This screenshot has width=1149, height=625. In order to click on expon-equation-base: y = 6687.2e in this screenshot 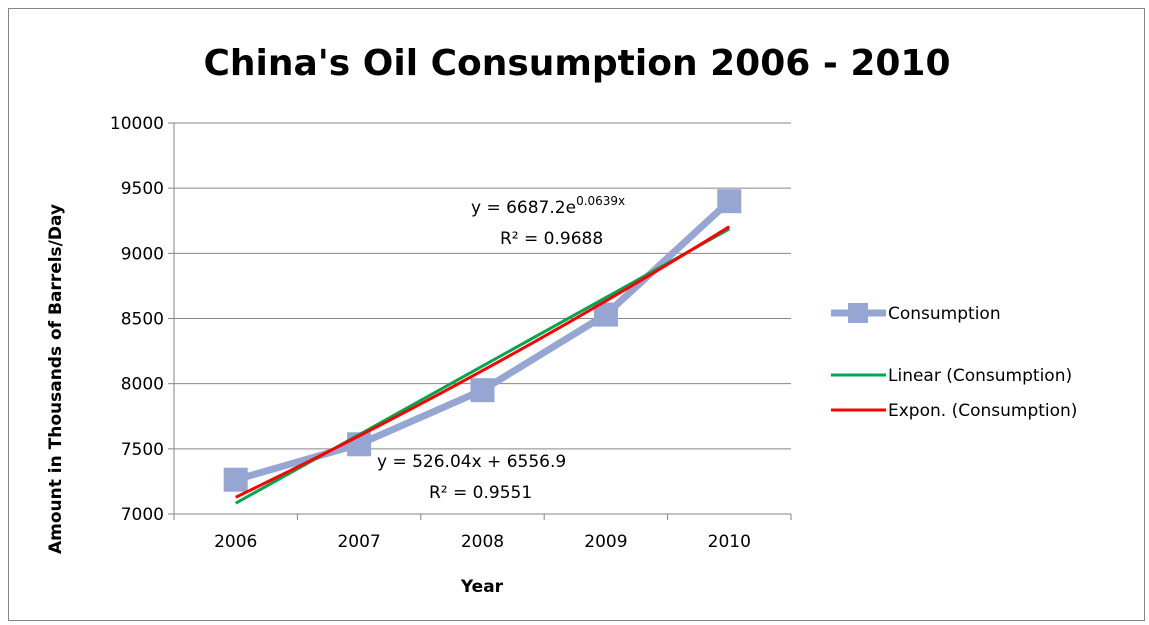, I will do `click(523, 208)`.